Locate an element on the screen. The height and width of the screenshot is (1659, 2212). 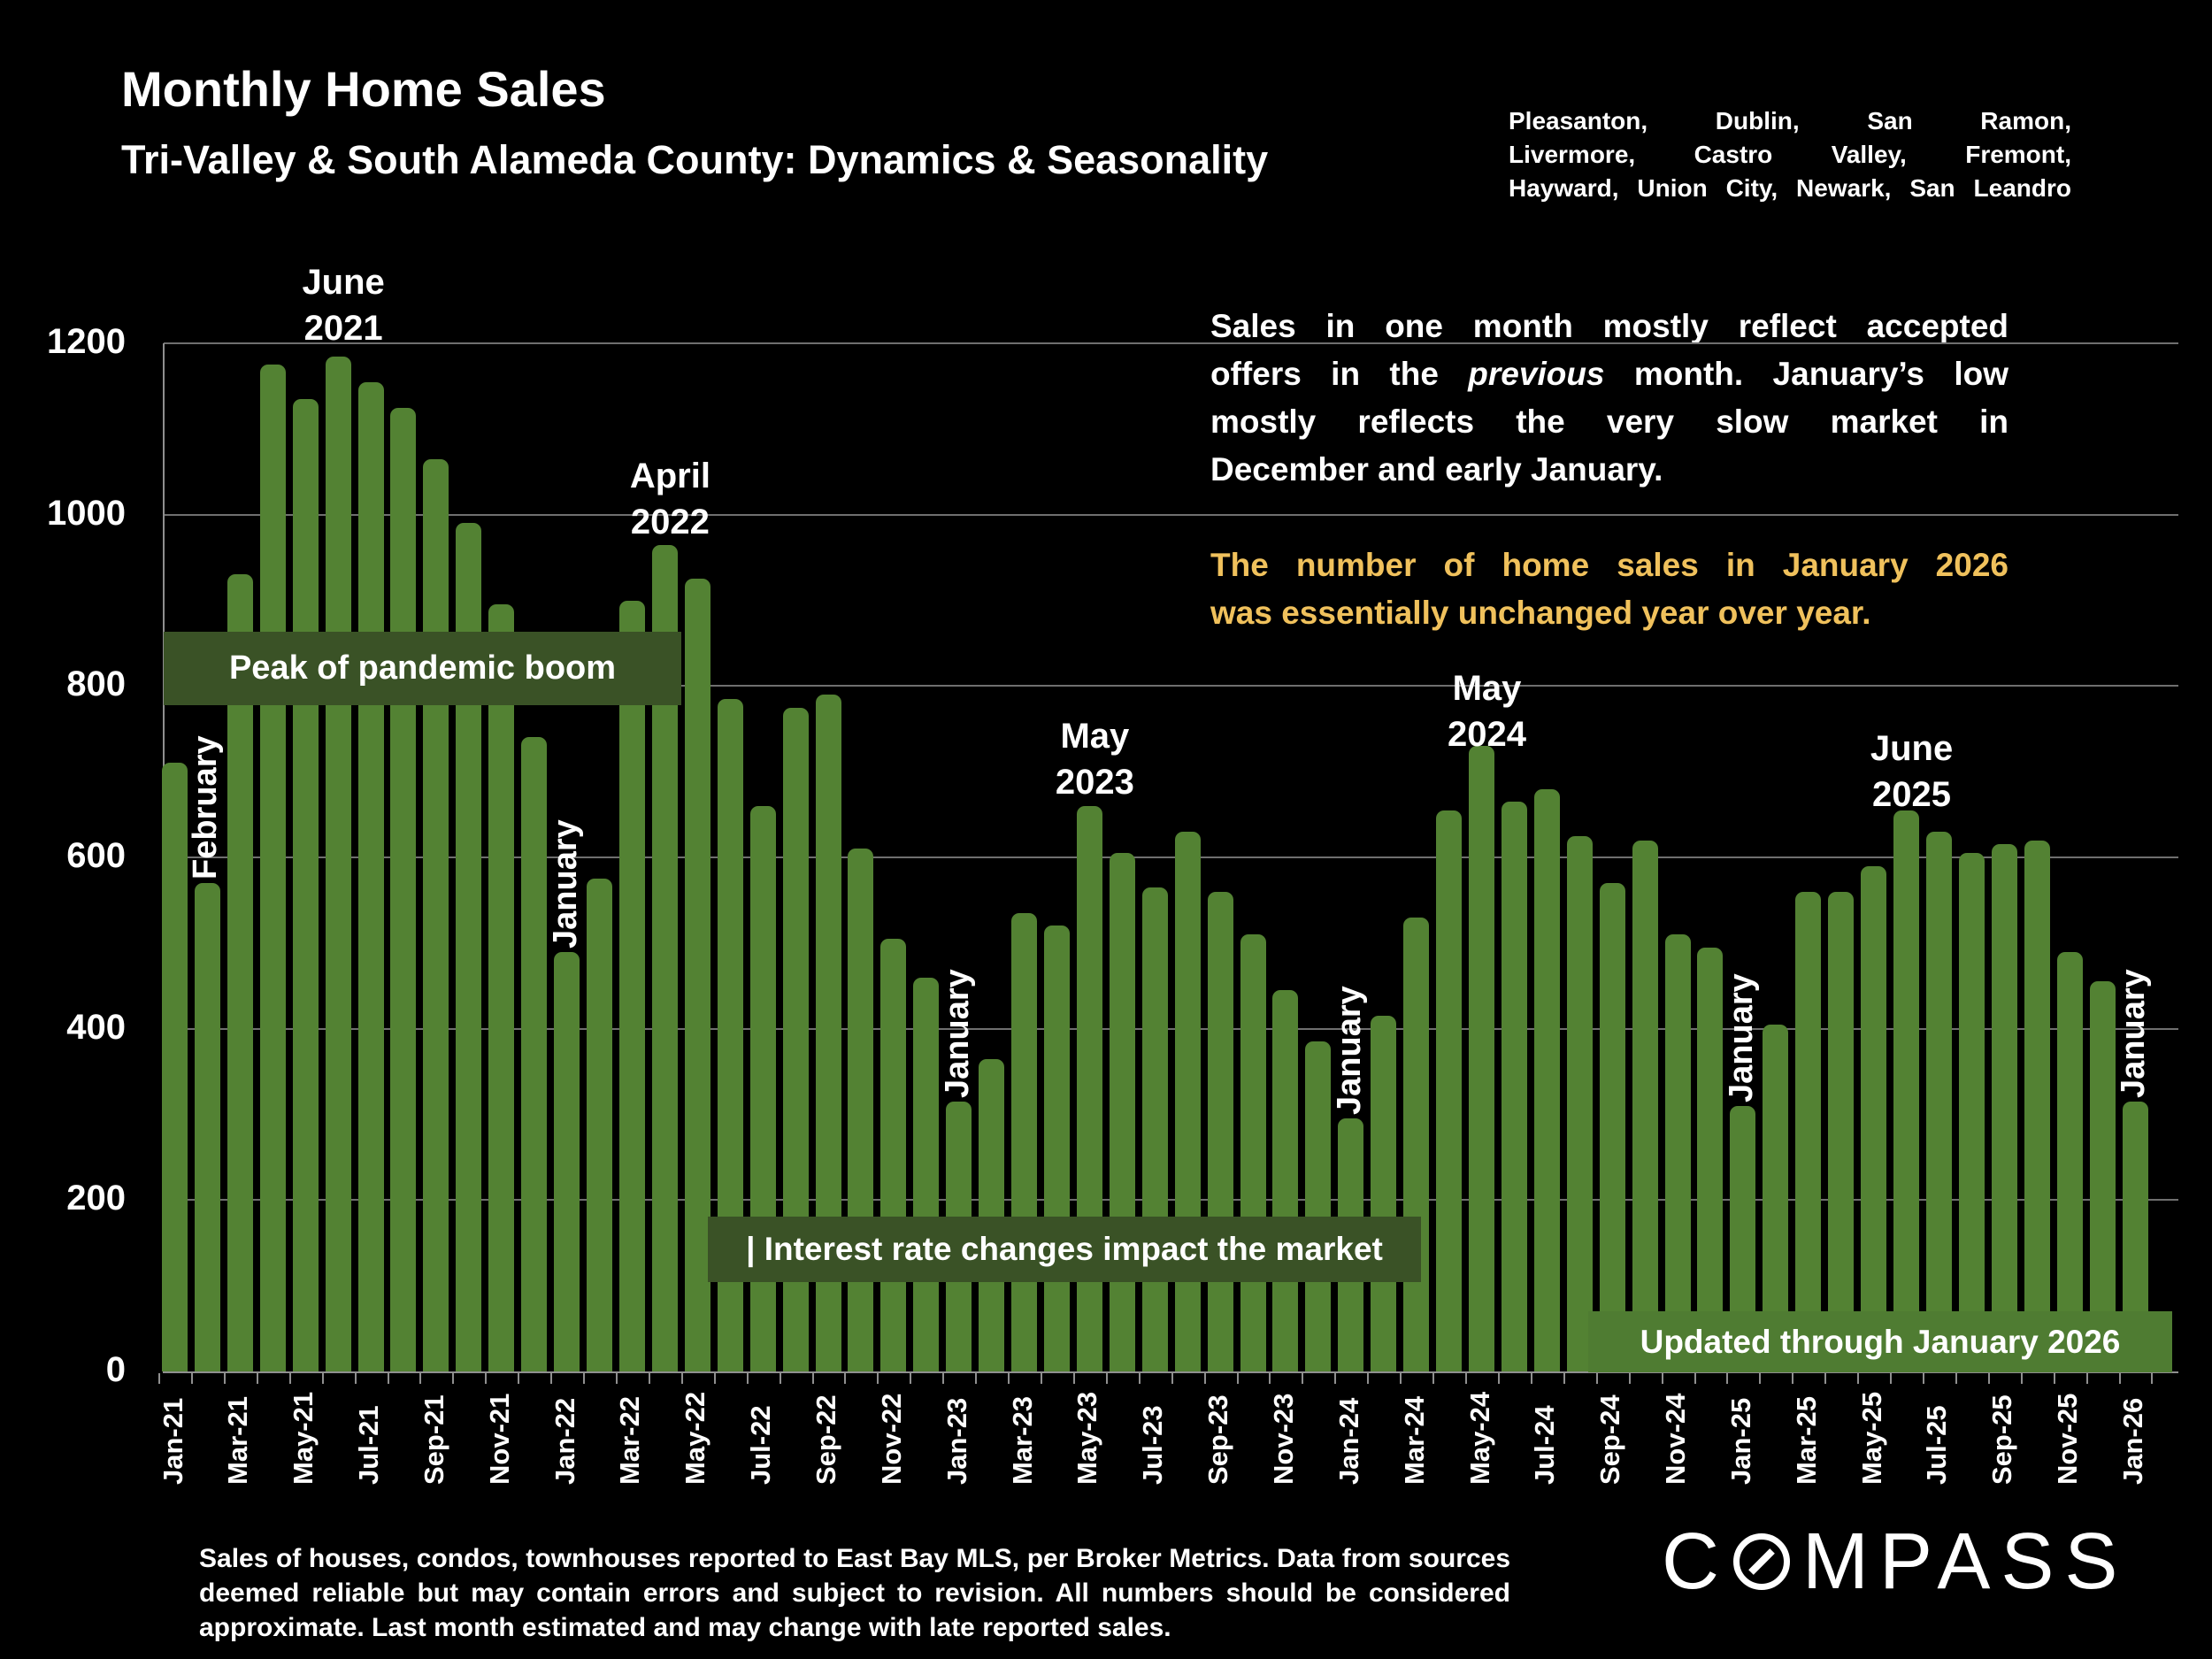
page-title: Monthly Home Sales is located at coordinates (364, 89).